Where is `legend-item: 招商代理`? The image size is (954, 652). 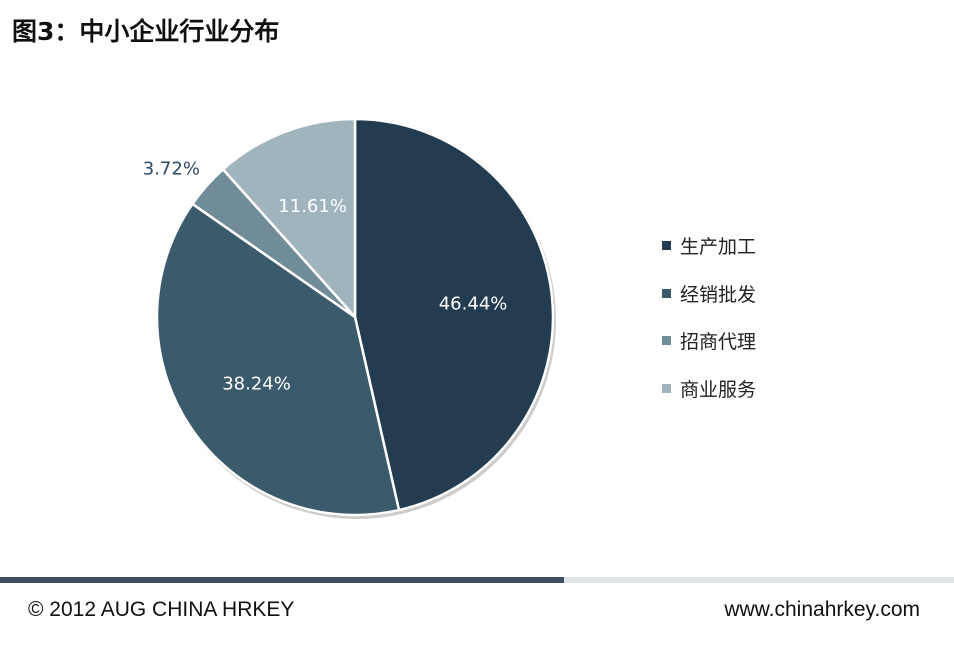 legend-item: 招商代理 is located at coordinates (709, 341).